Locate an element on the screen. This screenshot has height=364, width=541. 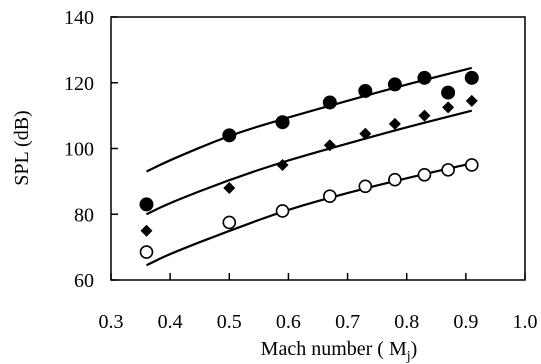
y-tick-label: 100 is located at coordinates (79, 150).